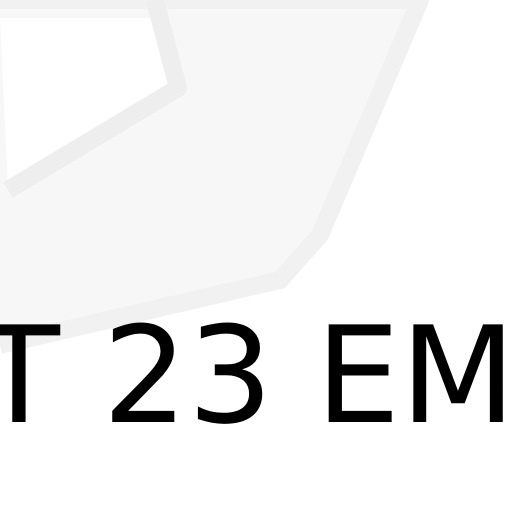  I want to click on watermark-inner-outline, so click(95, 99).